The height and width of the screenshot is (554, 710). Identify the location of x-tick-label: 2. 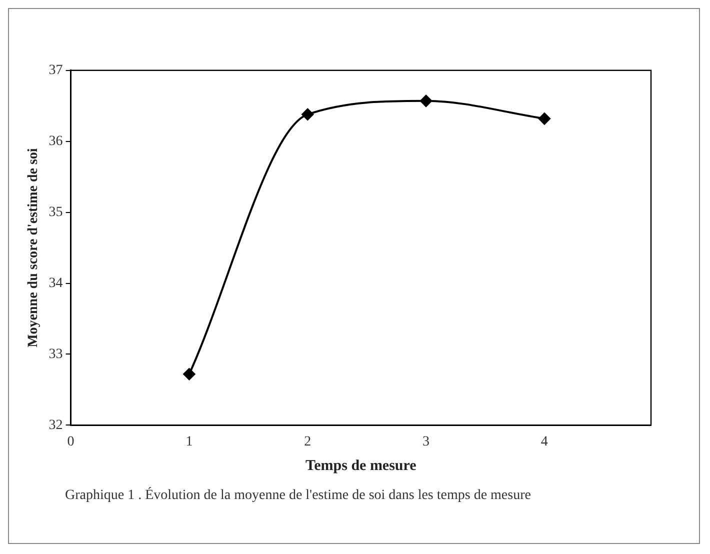
(308, 442).